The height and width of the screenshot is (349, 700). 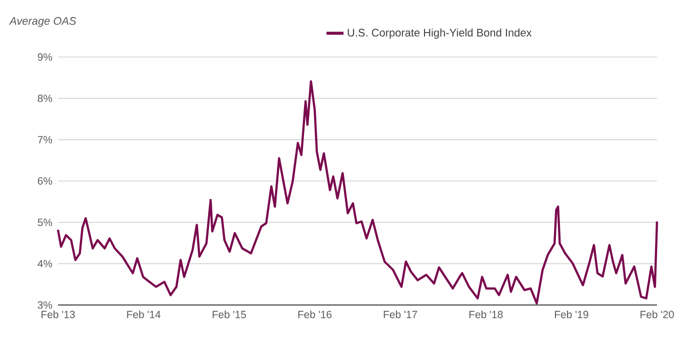 What do you see at coordinates (58, 314) in the screenshot?
I see `x-tick-label: Feb '13` at bounding box center [58, 314].